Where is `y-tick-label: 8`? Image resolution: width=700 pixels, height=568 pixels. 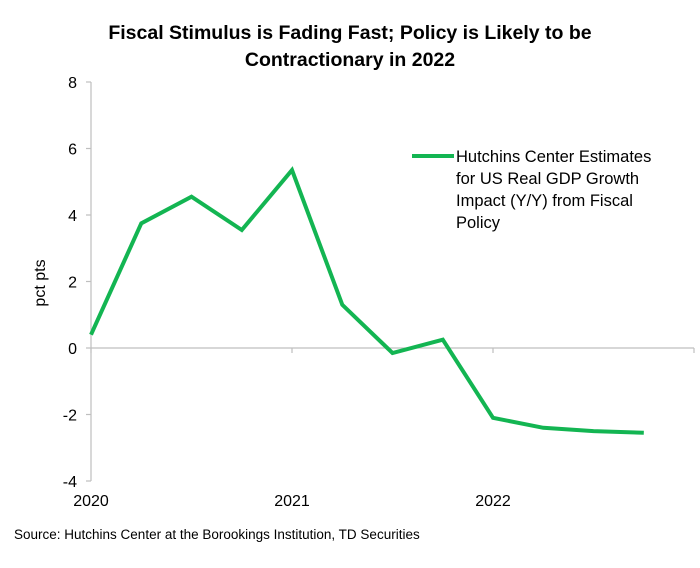
y-tick-label: 8 is located at coordinates (72, 83).